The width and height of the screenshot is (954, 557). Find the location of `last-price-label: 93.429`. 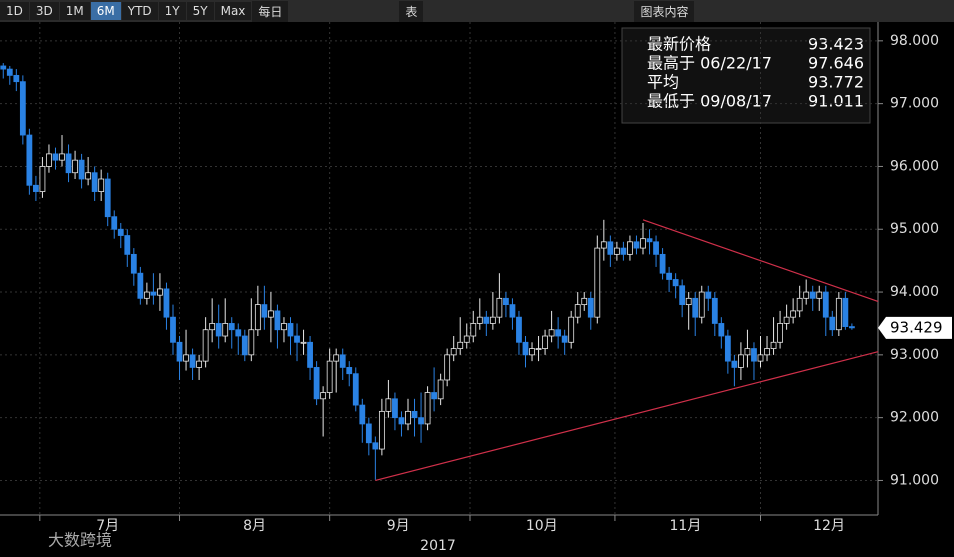

last-price-label: 93.429 is located at coordinates (916, 327).